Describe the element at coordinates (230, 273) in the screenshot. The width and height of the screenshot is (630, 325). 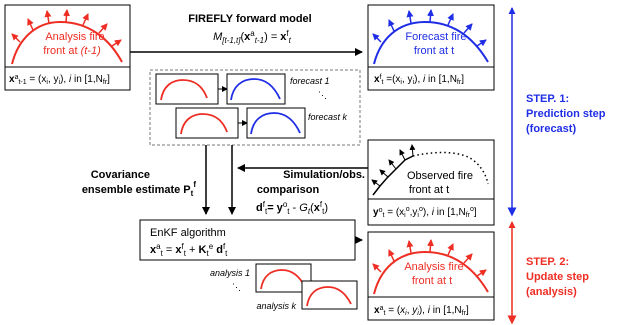
I see `analysis-1-label: analysis 1` at that location.